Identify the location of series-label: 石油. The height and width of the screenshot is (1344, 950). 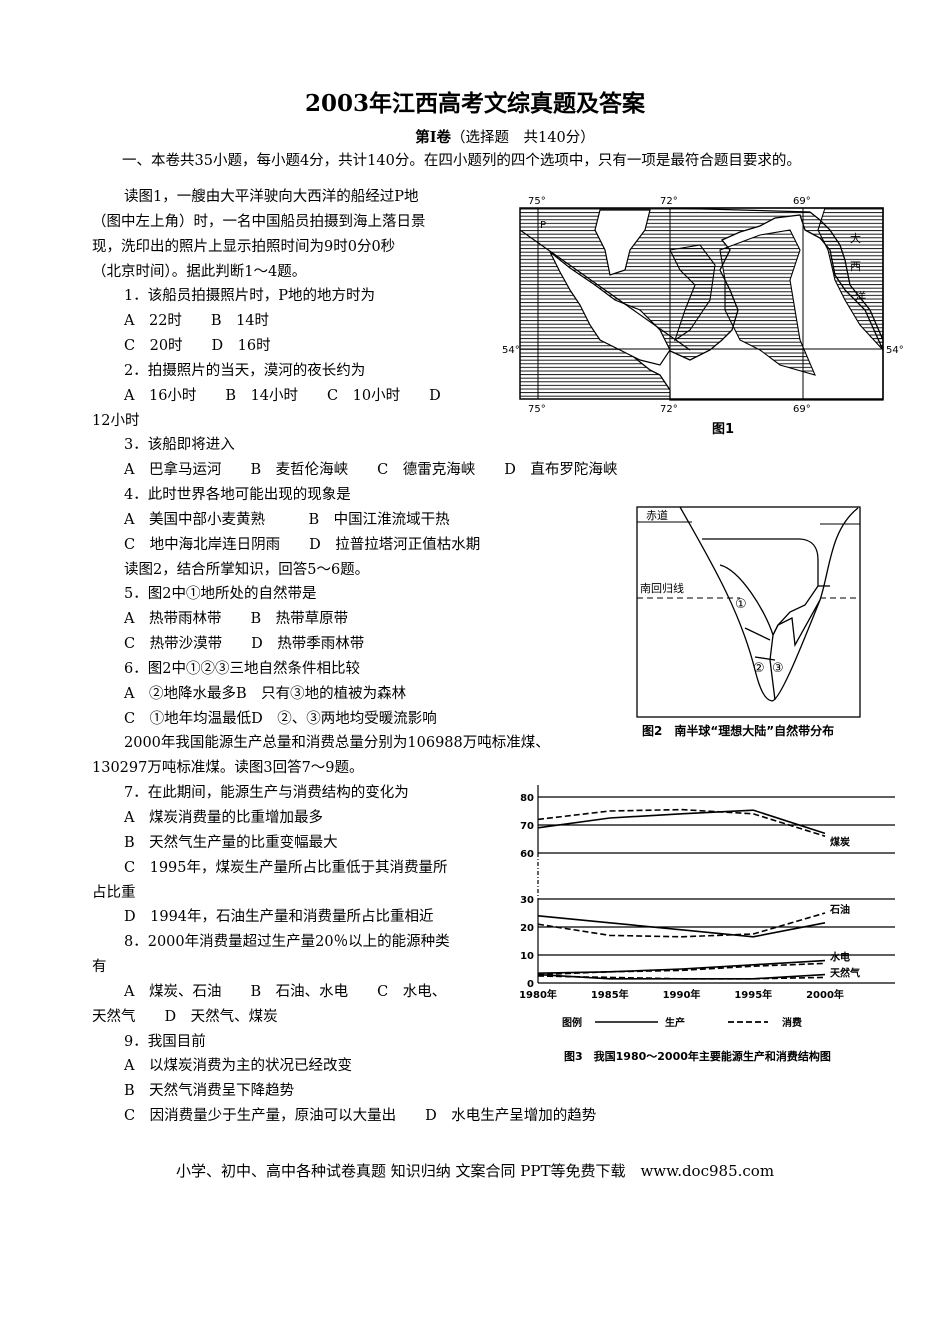
(839, 909).